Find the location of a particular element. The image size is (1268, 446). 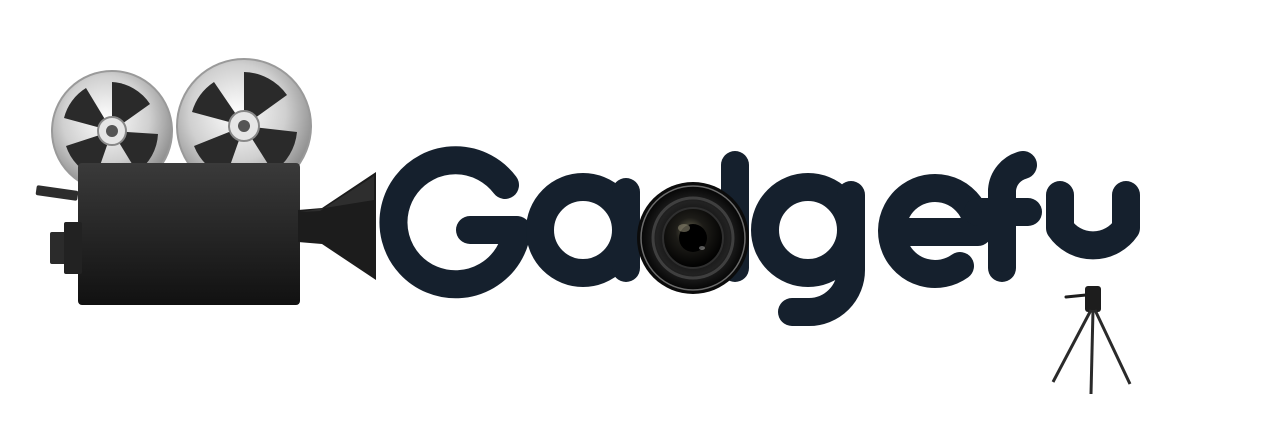

letter-f is located at coordinates (1012, 216).